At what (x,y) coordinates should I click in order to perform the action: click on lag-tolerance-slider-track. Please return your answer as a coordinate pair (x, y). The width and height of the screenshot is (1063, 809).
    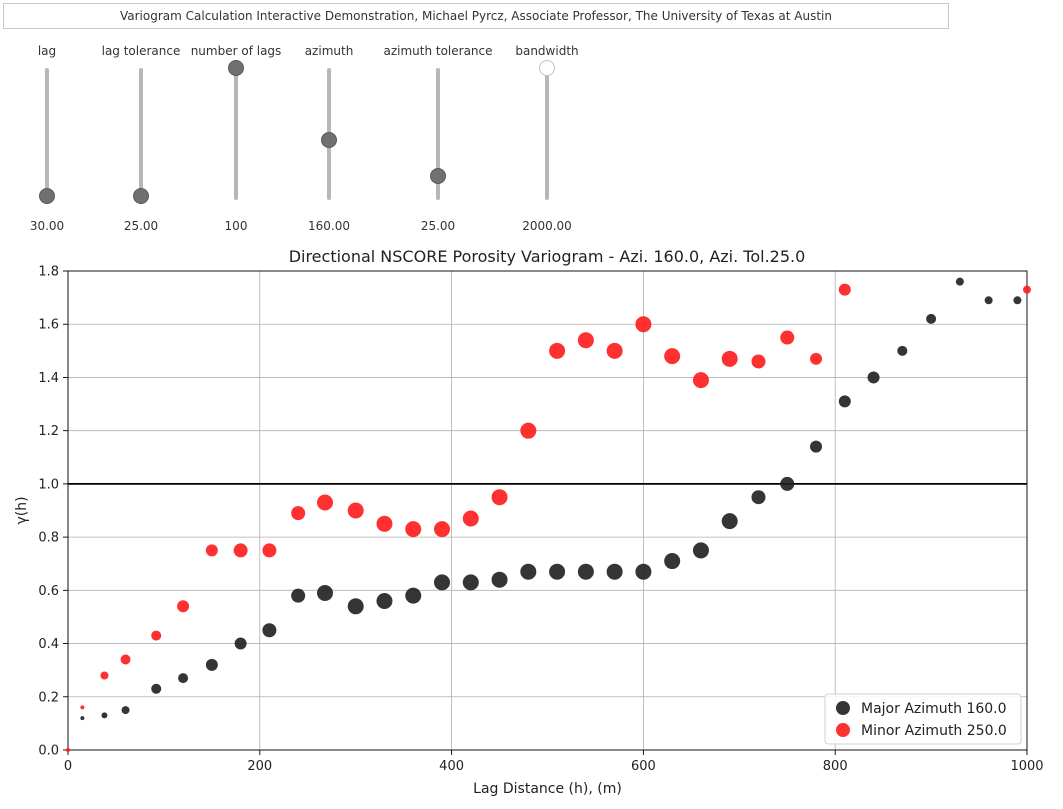
    Looking at the image, I should click on (141, 134).